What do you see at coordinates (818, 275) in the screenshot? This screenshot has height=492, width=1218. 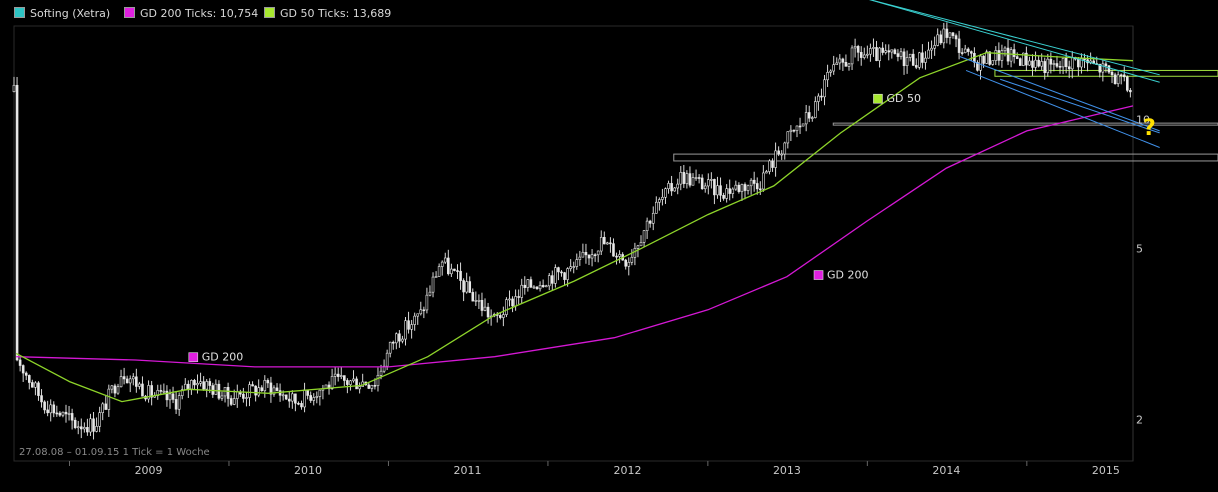 I see `annotation-marker` at bounding box center [818, 275].